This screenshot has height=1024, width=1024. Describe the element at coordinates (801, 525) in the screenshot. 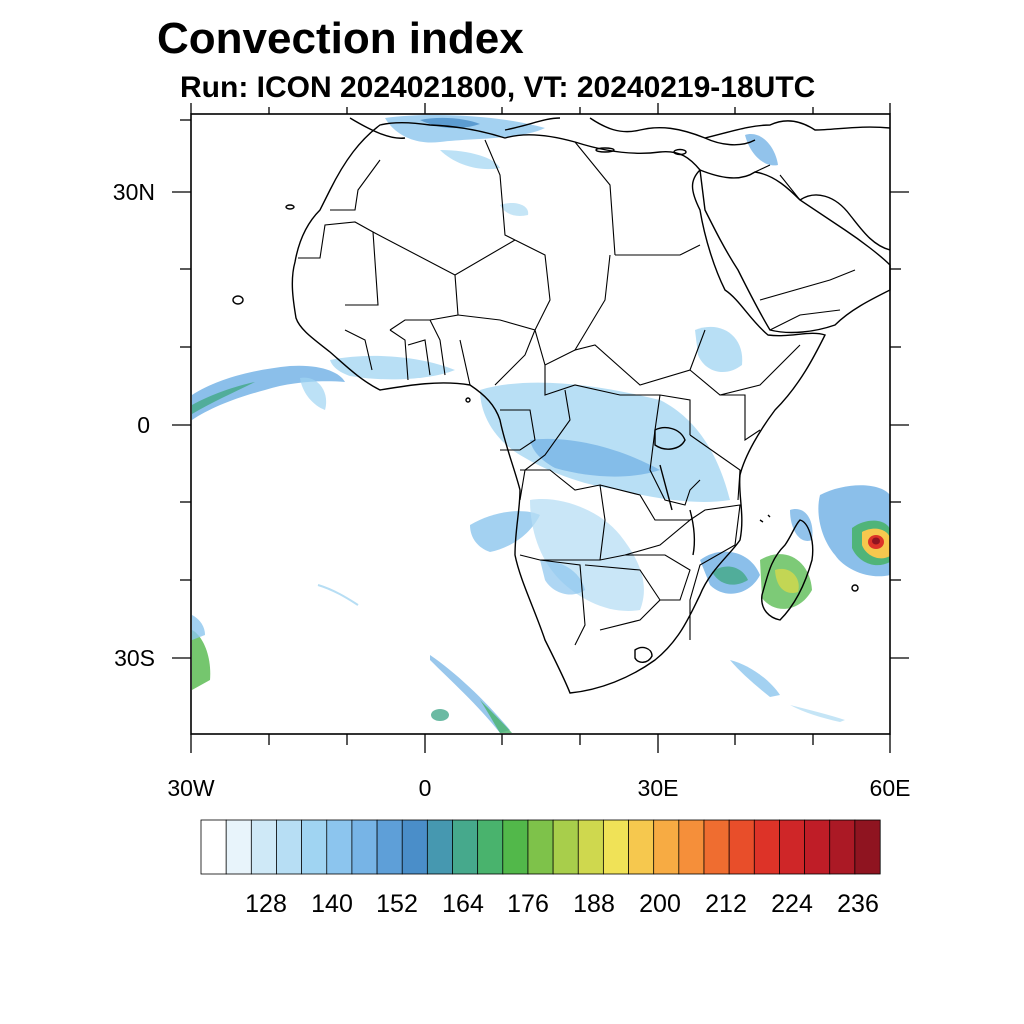

I see `convection-area-madagascar-north` at that location.